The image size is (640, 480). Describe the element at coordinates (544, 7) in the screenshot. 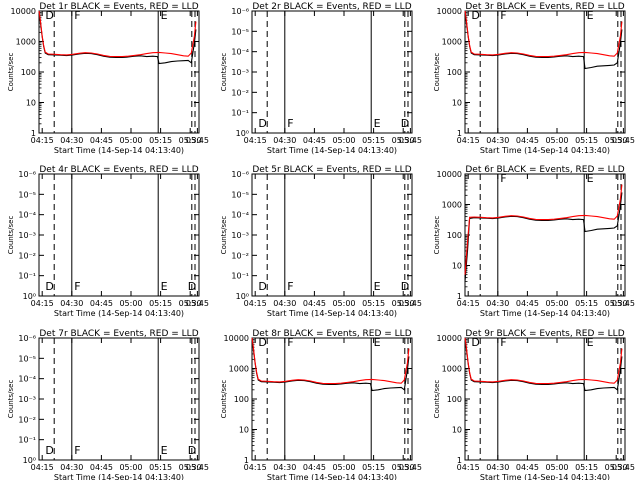

I see `chart-title: Det 3r BLACK = Events, RED = LLD` at that location.